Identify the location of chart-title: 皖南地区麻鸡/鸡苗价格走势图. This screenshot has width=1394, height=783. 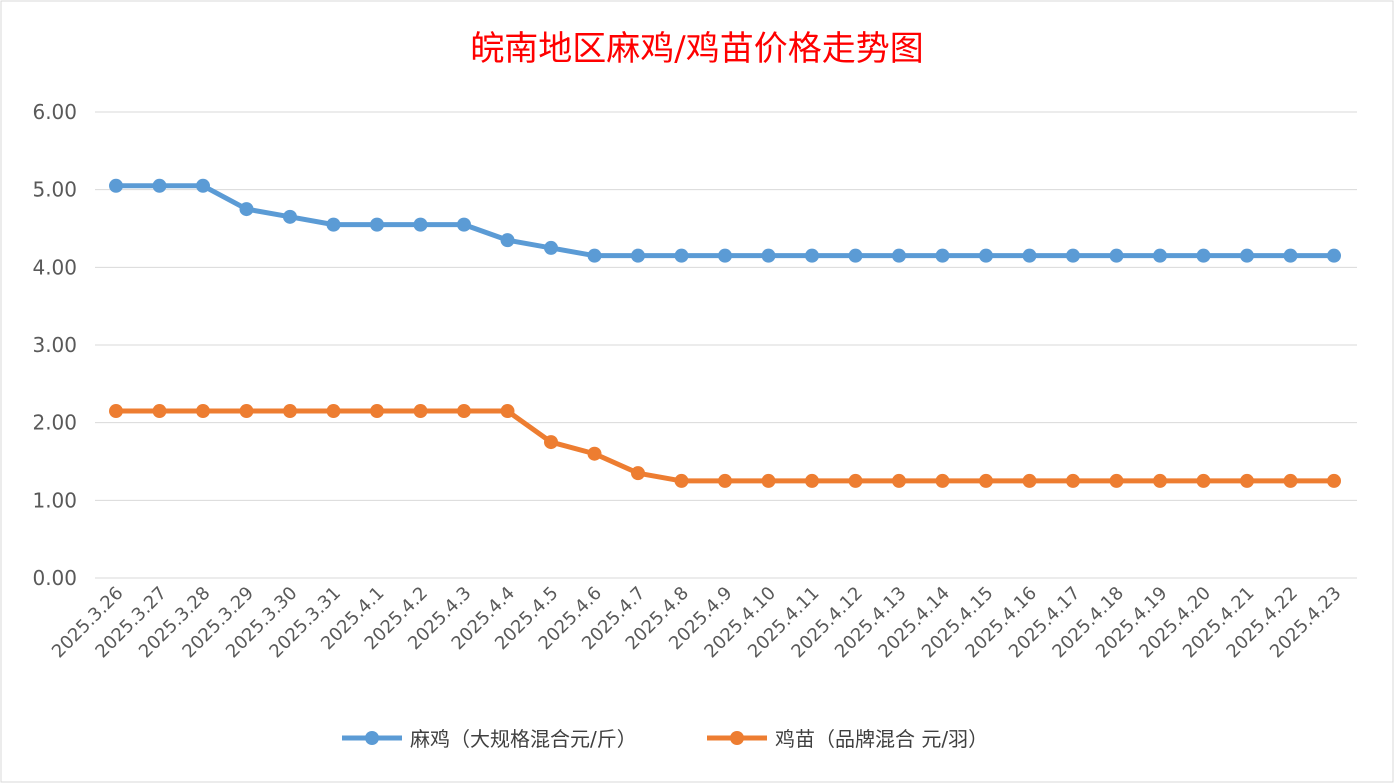
(696, 49).